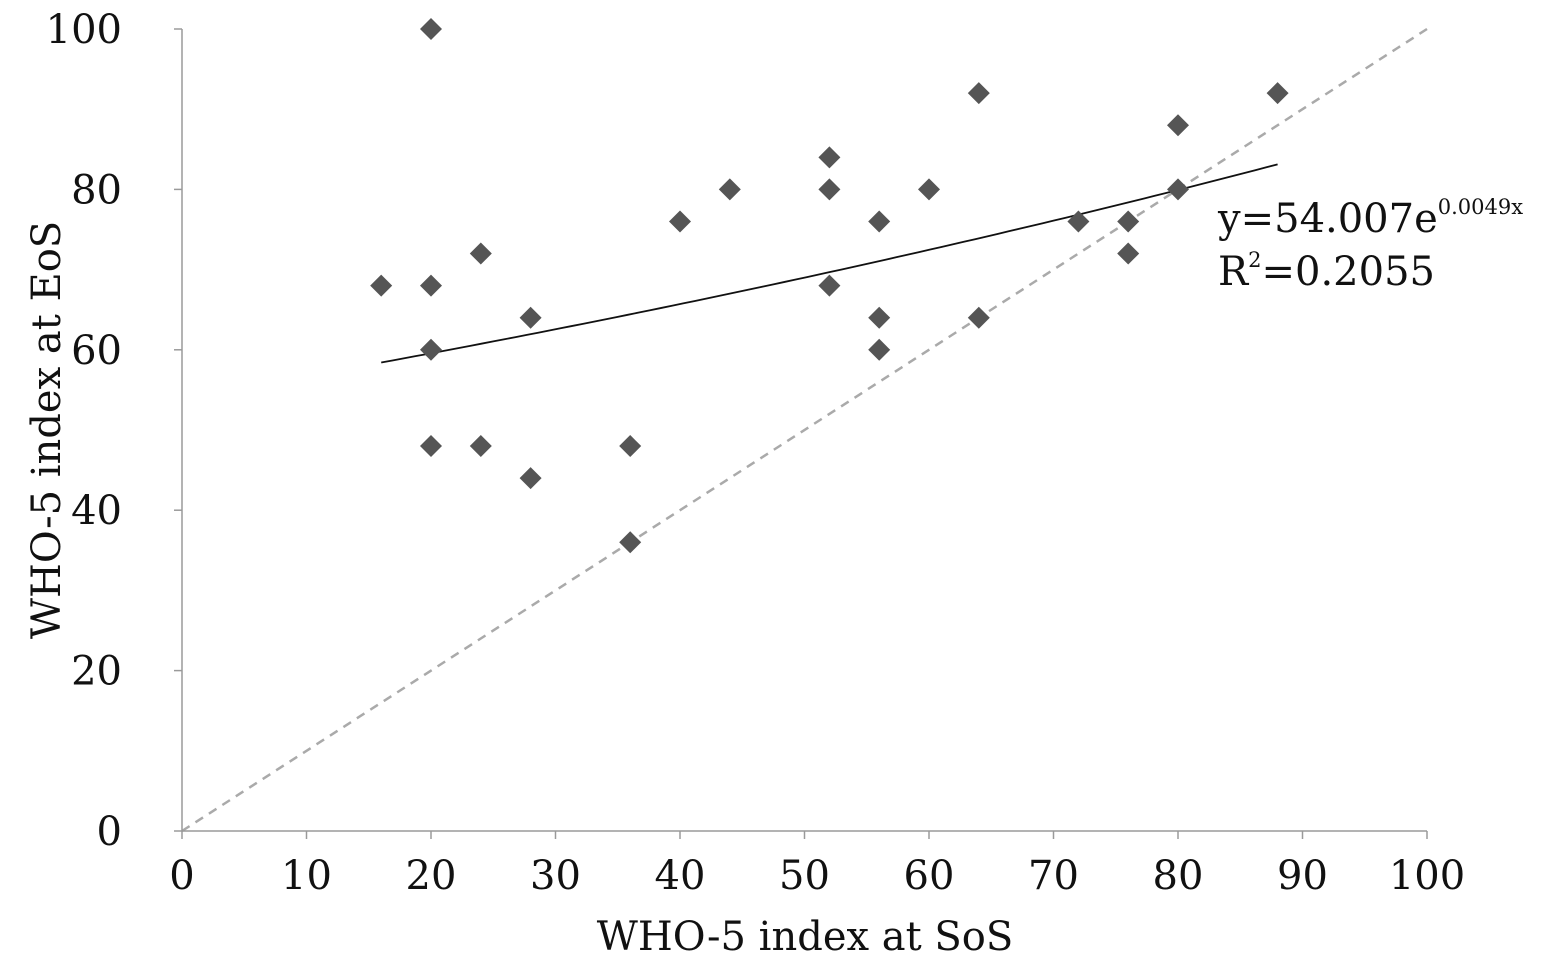  What do you see at coordinates (804, 876) in the screenshot?
I see `x-tick-label: 50` at bounding box center [804, 876].